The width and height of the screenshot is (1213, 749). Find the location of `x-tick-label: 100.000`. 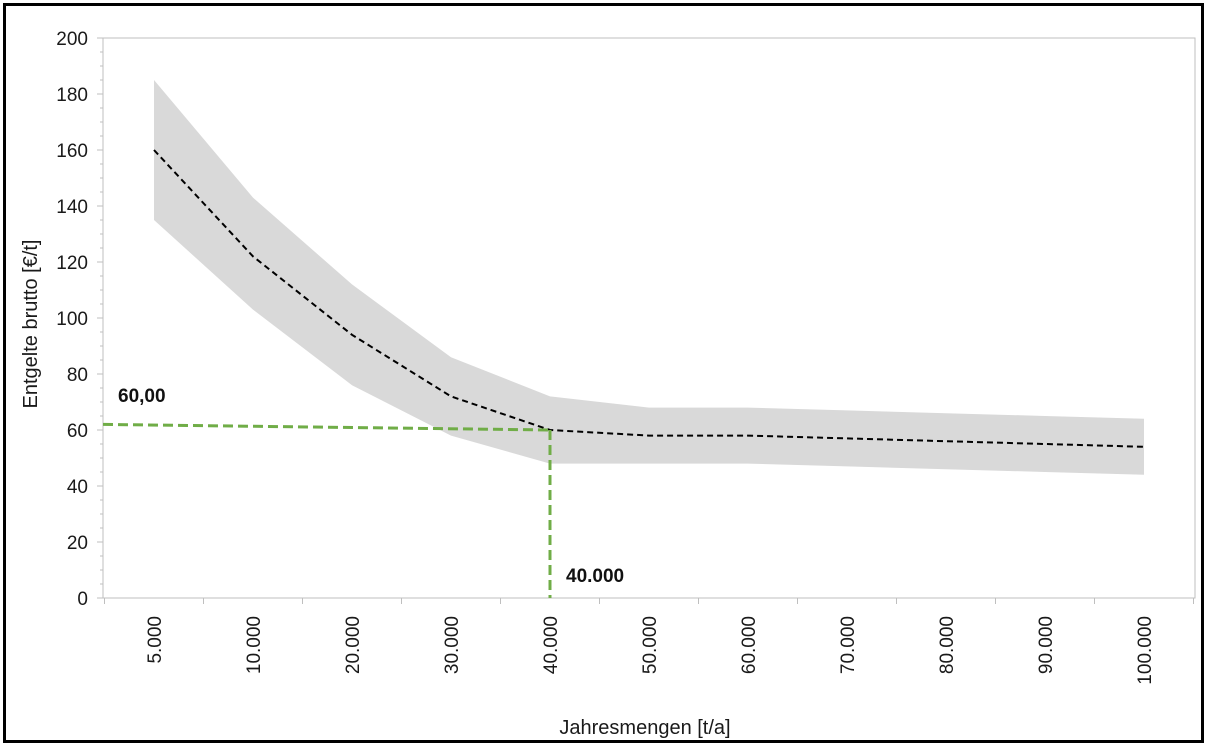

x-tick-label: 100.000 is located at coordinates (1145, 650).